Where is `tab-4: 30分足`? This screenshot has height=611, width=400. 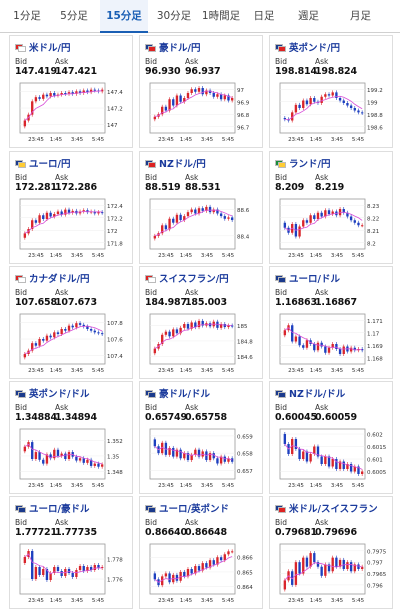 tab-4: 30分足 is located at coordinates (174, 16).